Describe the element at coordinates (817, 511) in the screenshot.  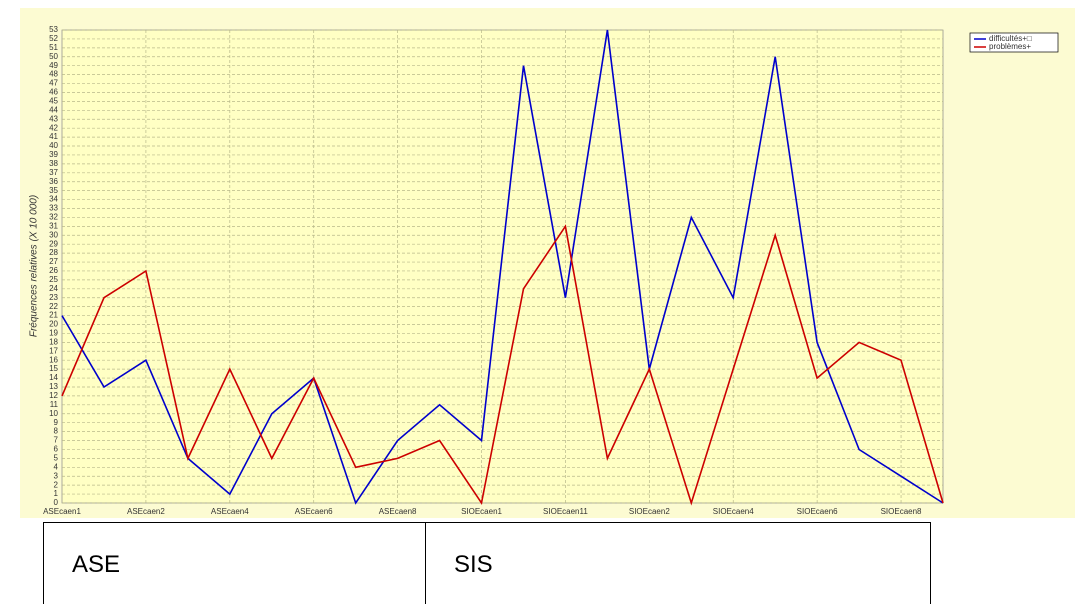
I see `x-tick-label: SIOEcaen6` at that location.